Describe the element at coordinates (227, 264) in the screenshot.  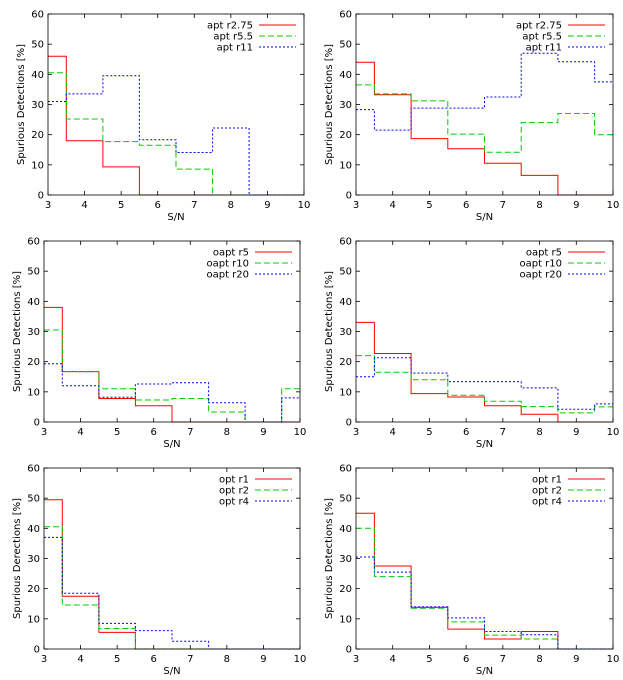
I see `legend-label: oapt r10` at that location.